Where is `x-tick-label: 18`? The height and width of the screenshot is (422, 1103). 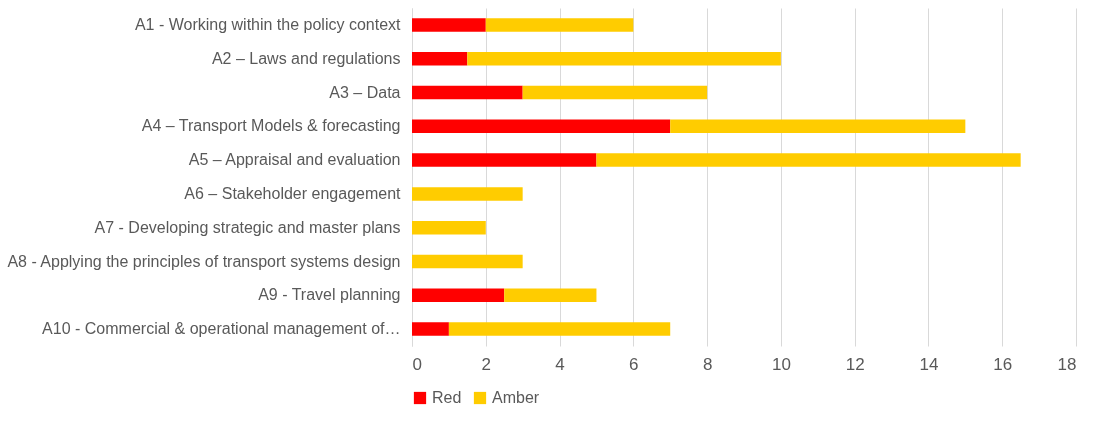 x-tick-label: 18 is located at coordinates (1067, 364).